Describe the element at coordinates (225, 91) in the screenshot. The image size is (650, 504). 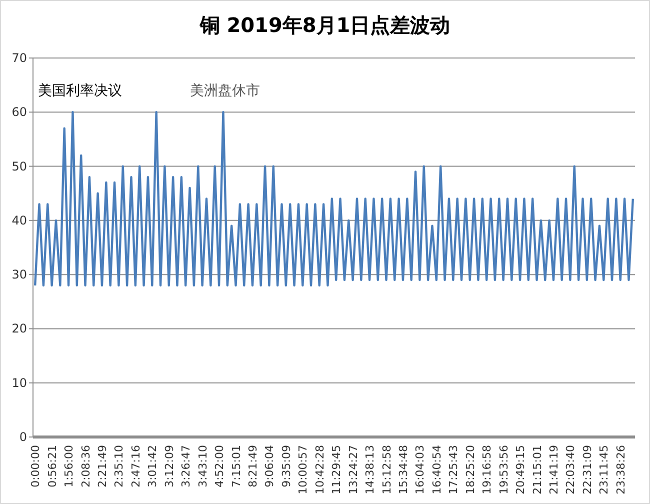
I see `annotation: 美洲盘休市` at that location.